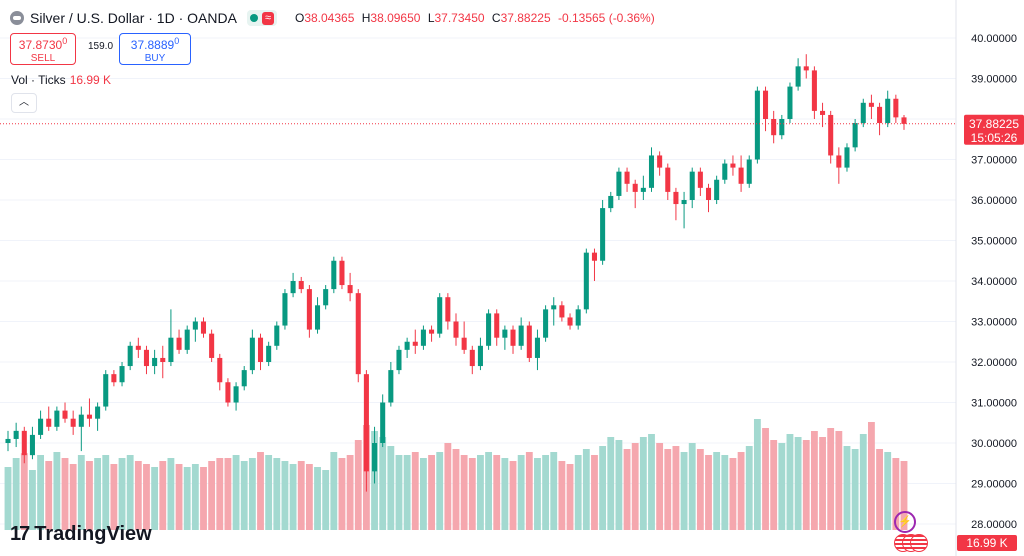 The width and height of the screenshot is (1024, 556). Describe the element at coordinates (133, 18) in the screenshot. I see `symbol-title: Silver / U.S. Dollar · 1D · OANDA` at that location.